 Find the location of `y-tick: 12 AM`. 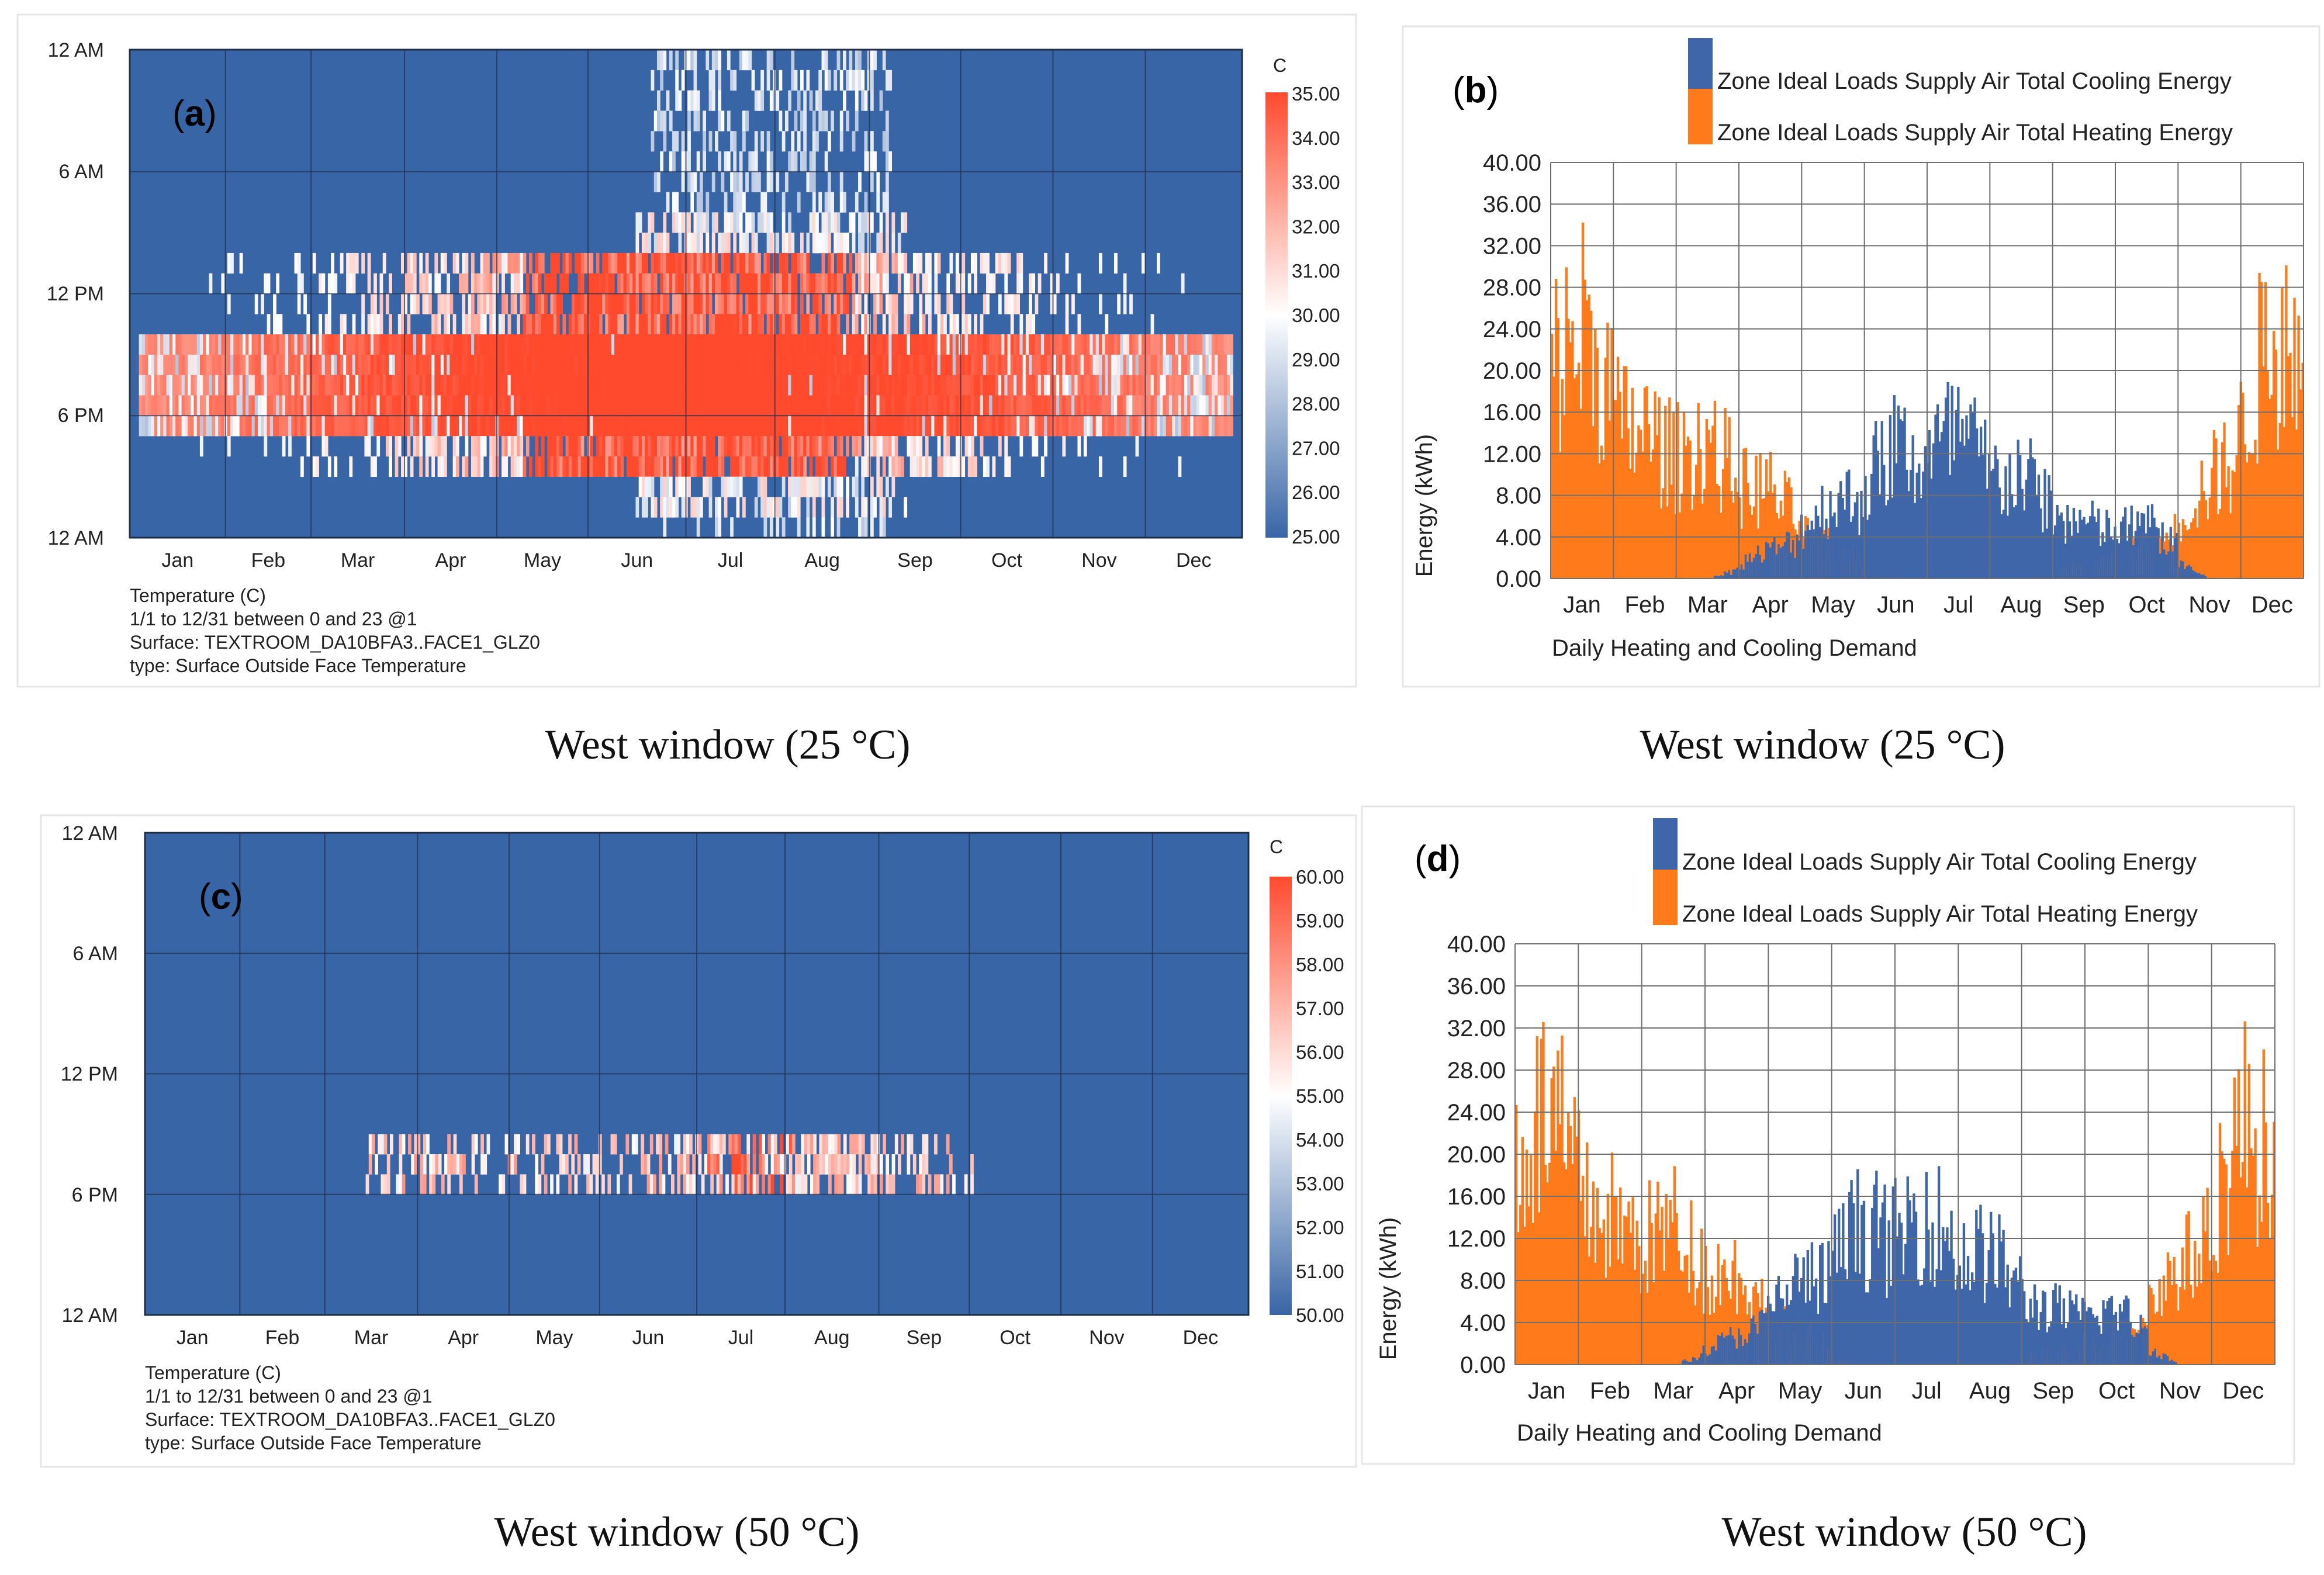

y-tick: 12 AM is located at coordinates (76, 50).